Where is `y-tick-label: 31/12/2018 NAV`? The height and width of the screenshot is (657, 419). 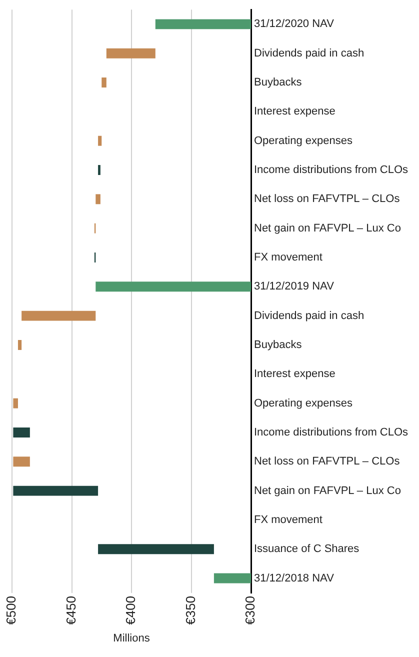
y-tick-label: 31/12/2018 NAV is located at coordinates (294, 578).